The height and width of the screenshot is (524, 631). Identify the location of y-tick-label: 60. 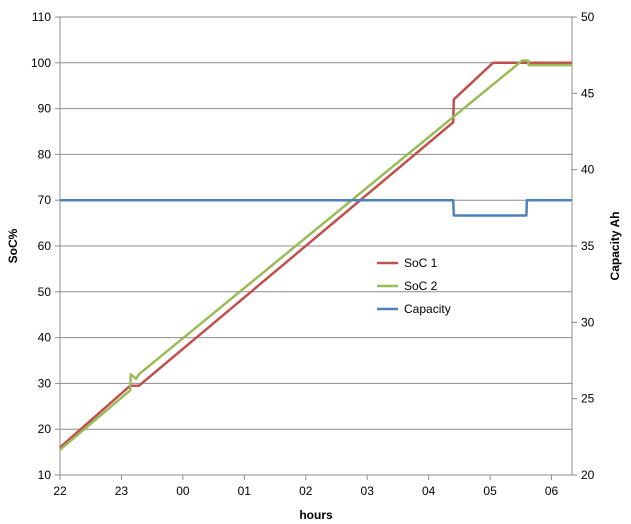
(45, 246).